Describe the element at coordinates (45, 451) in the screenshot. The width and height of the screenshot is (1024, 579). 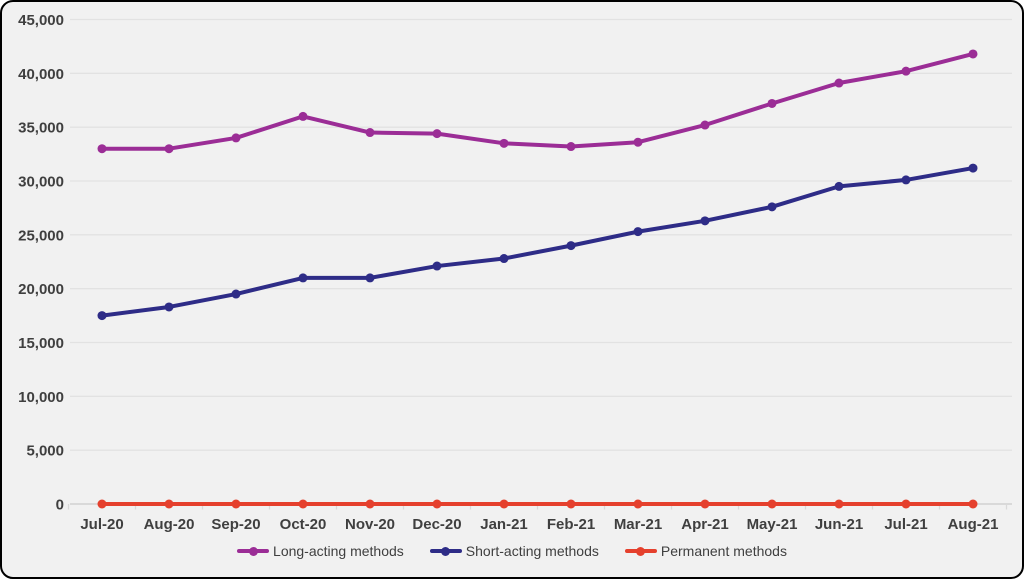
I see `y-tick-label: 5,000` at that location.